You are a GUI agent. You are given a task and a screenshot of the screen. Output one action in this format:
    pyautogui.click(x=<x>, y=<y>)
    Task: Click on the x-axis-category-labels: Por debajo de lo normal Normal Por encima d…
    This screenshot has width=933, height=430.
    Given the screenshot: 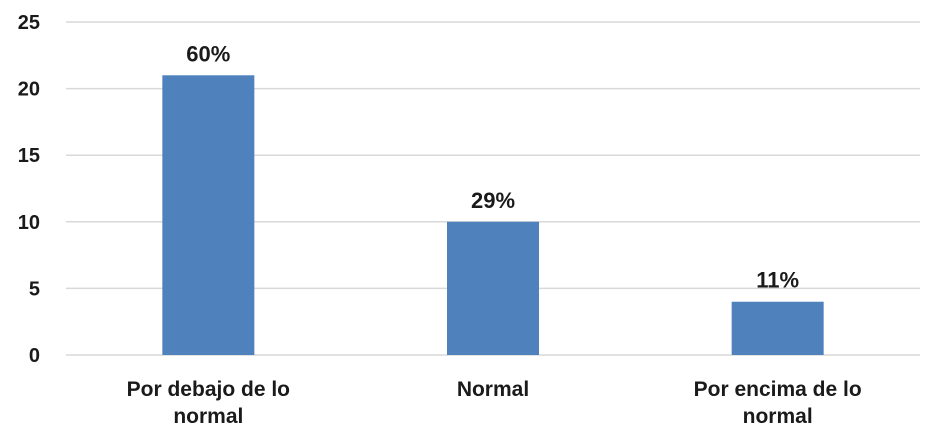 What is the action you would take?
    pyautogui.click(x=494, y=403)
    